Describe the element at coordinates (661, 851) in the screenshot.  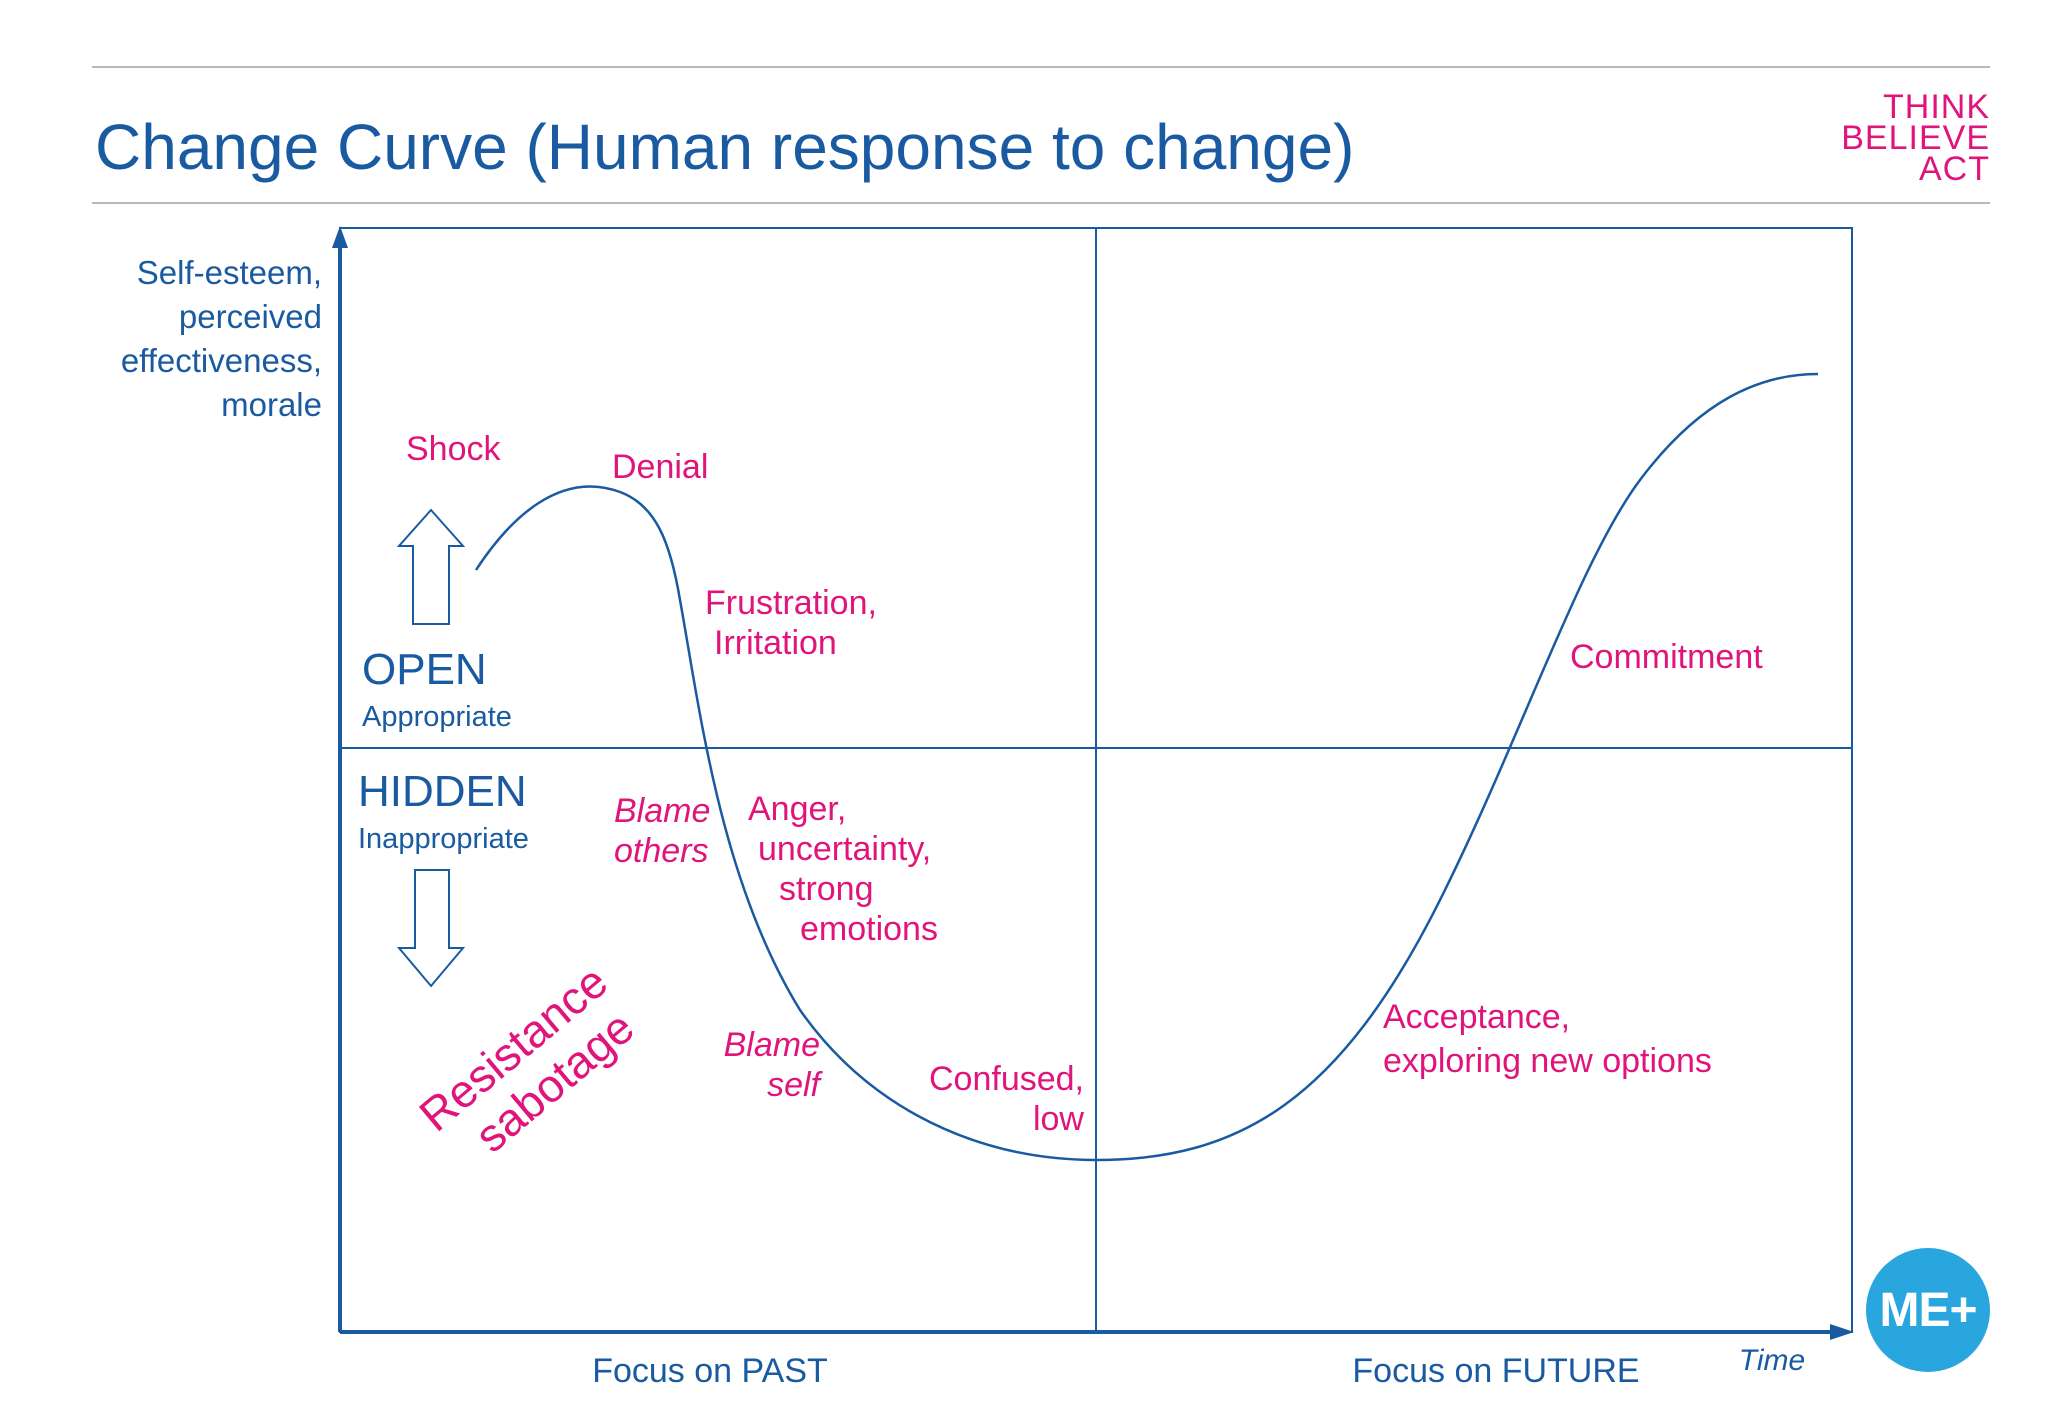
I see `stage-blame-others-line-2: others` at that location.